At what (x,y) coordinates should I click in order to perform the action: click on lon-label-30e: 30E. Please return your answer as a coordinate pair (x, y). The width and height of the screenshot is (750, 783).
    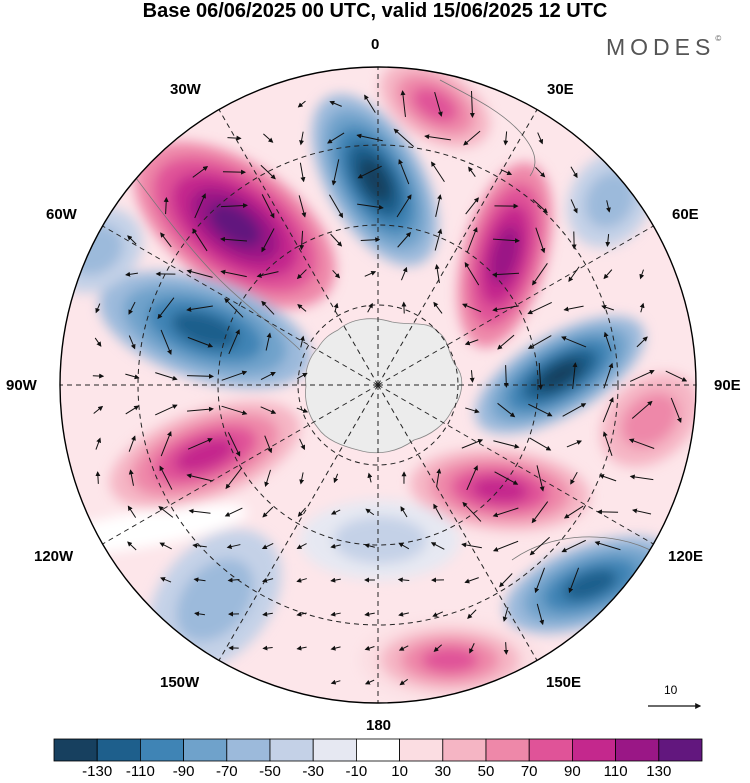
    Looking at the image, I should click on (560, 89).